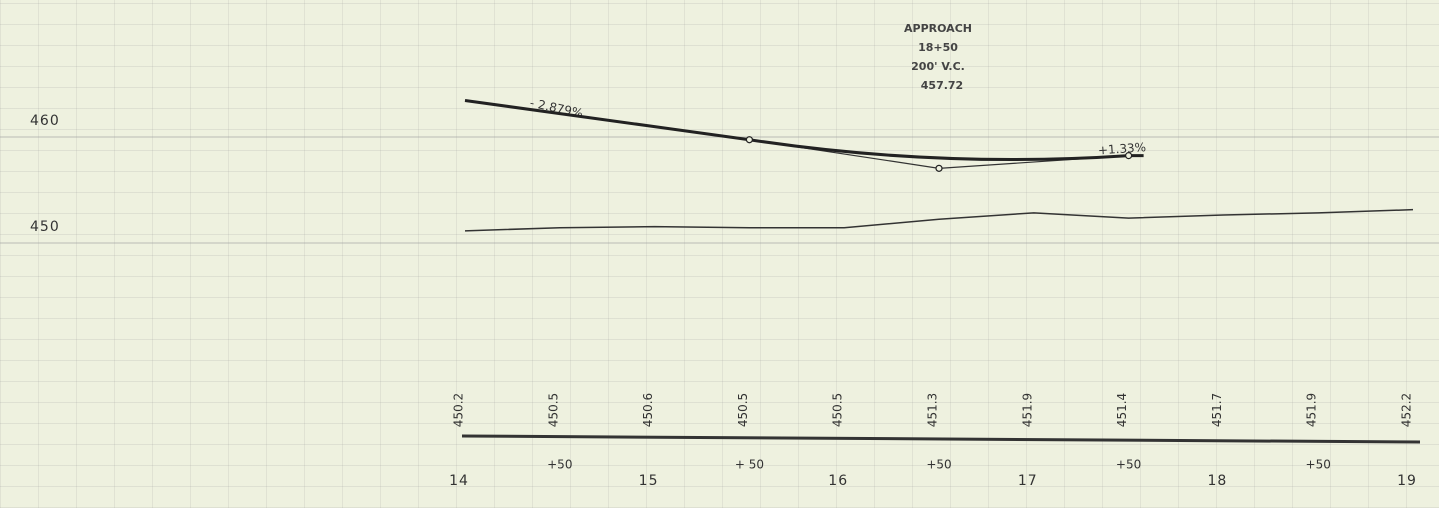 Image resolution: width=1439 pixels, height=512 pixels. I want to click on station-label: 15, so click(649, 481).